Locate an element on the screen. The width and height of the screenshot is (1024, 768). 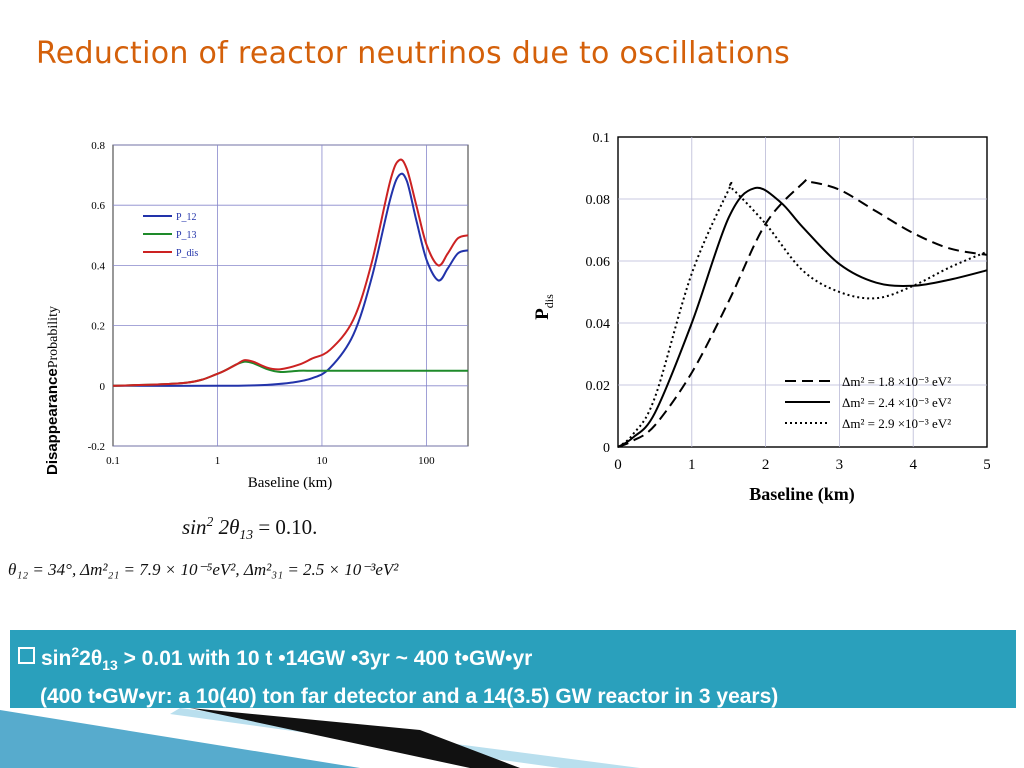
left-y-tick-label: 0 is located at coordinates (103, 387).